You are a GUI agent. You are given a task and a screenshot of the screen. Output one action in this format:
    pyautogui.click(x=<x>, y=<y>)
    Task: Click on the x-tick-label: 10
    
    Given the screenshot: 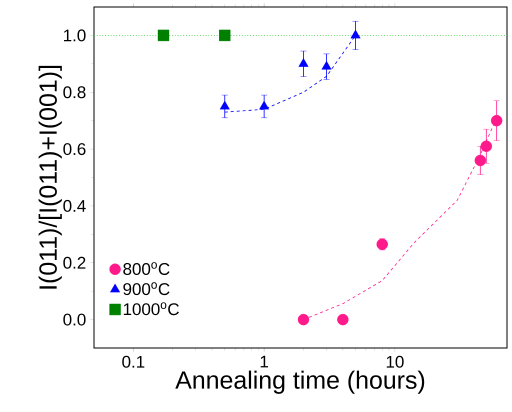 What is the action you would take?
    pyautogui.click(x=395, y=362)
    